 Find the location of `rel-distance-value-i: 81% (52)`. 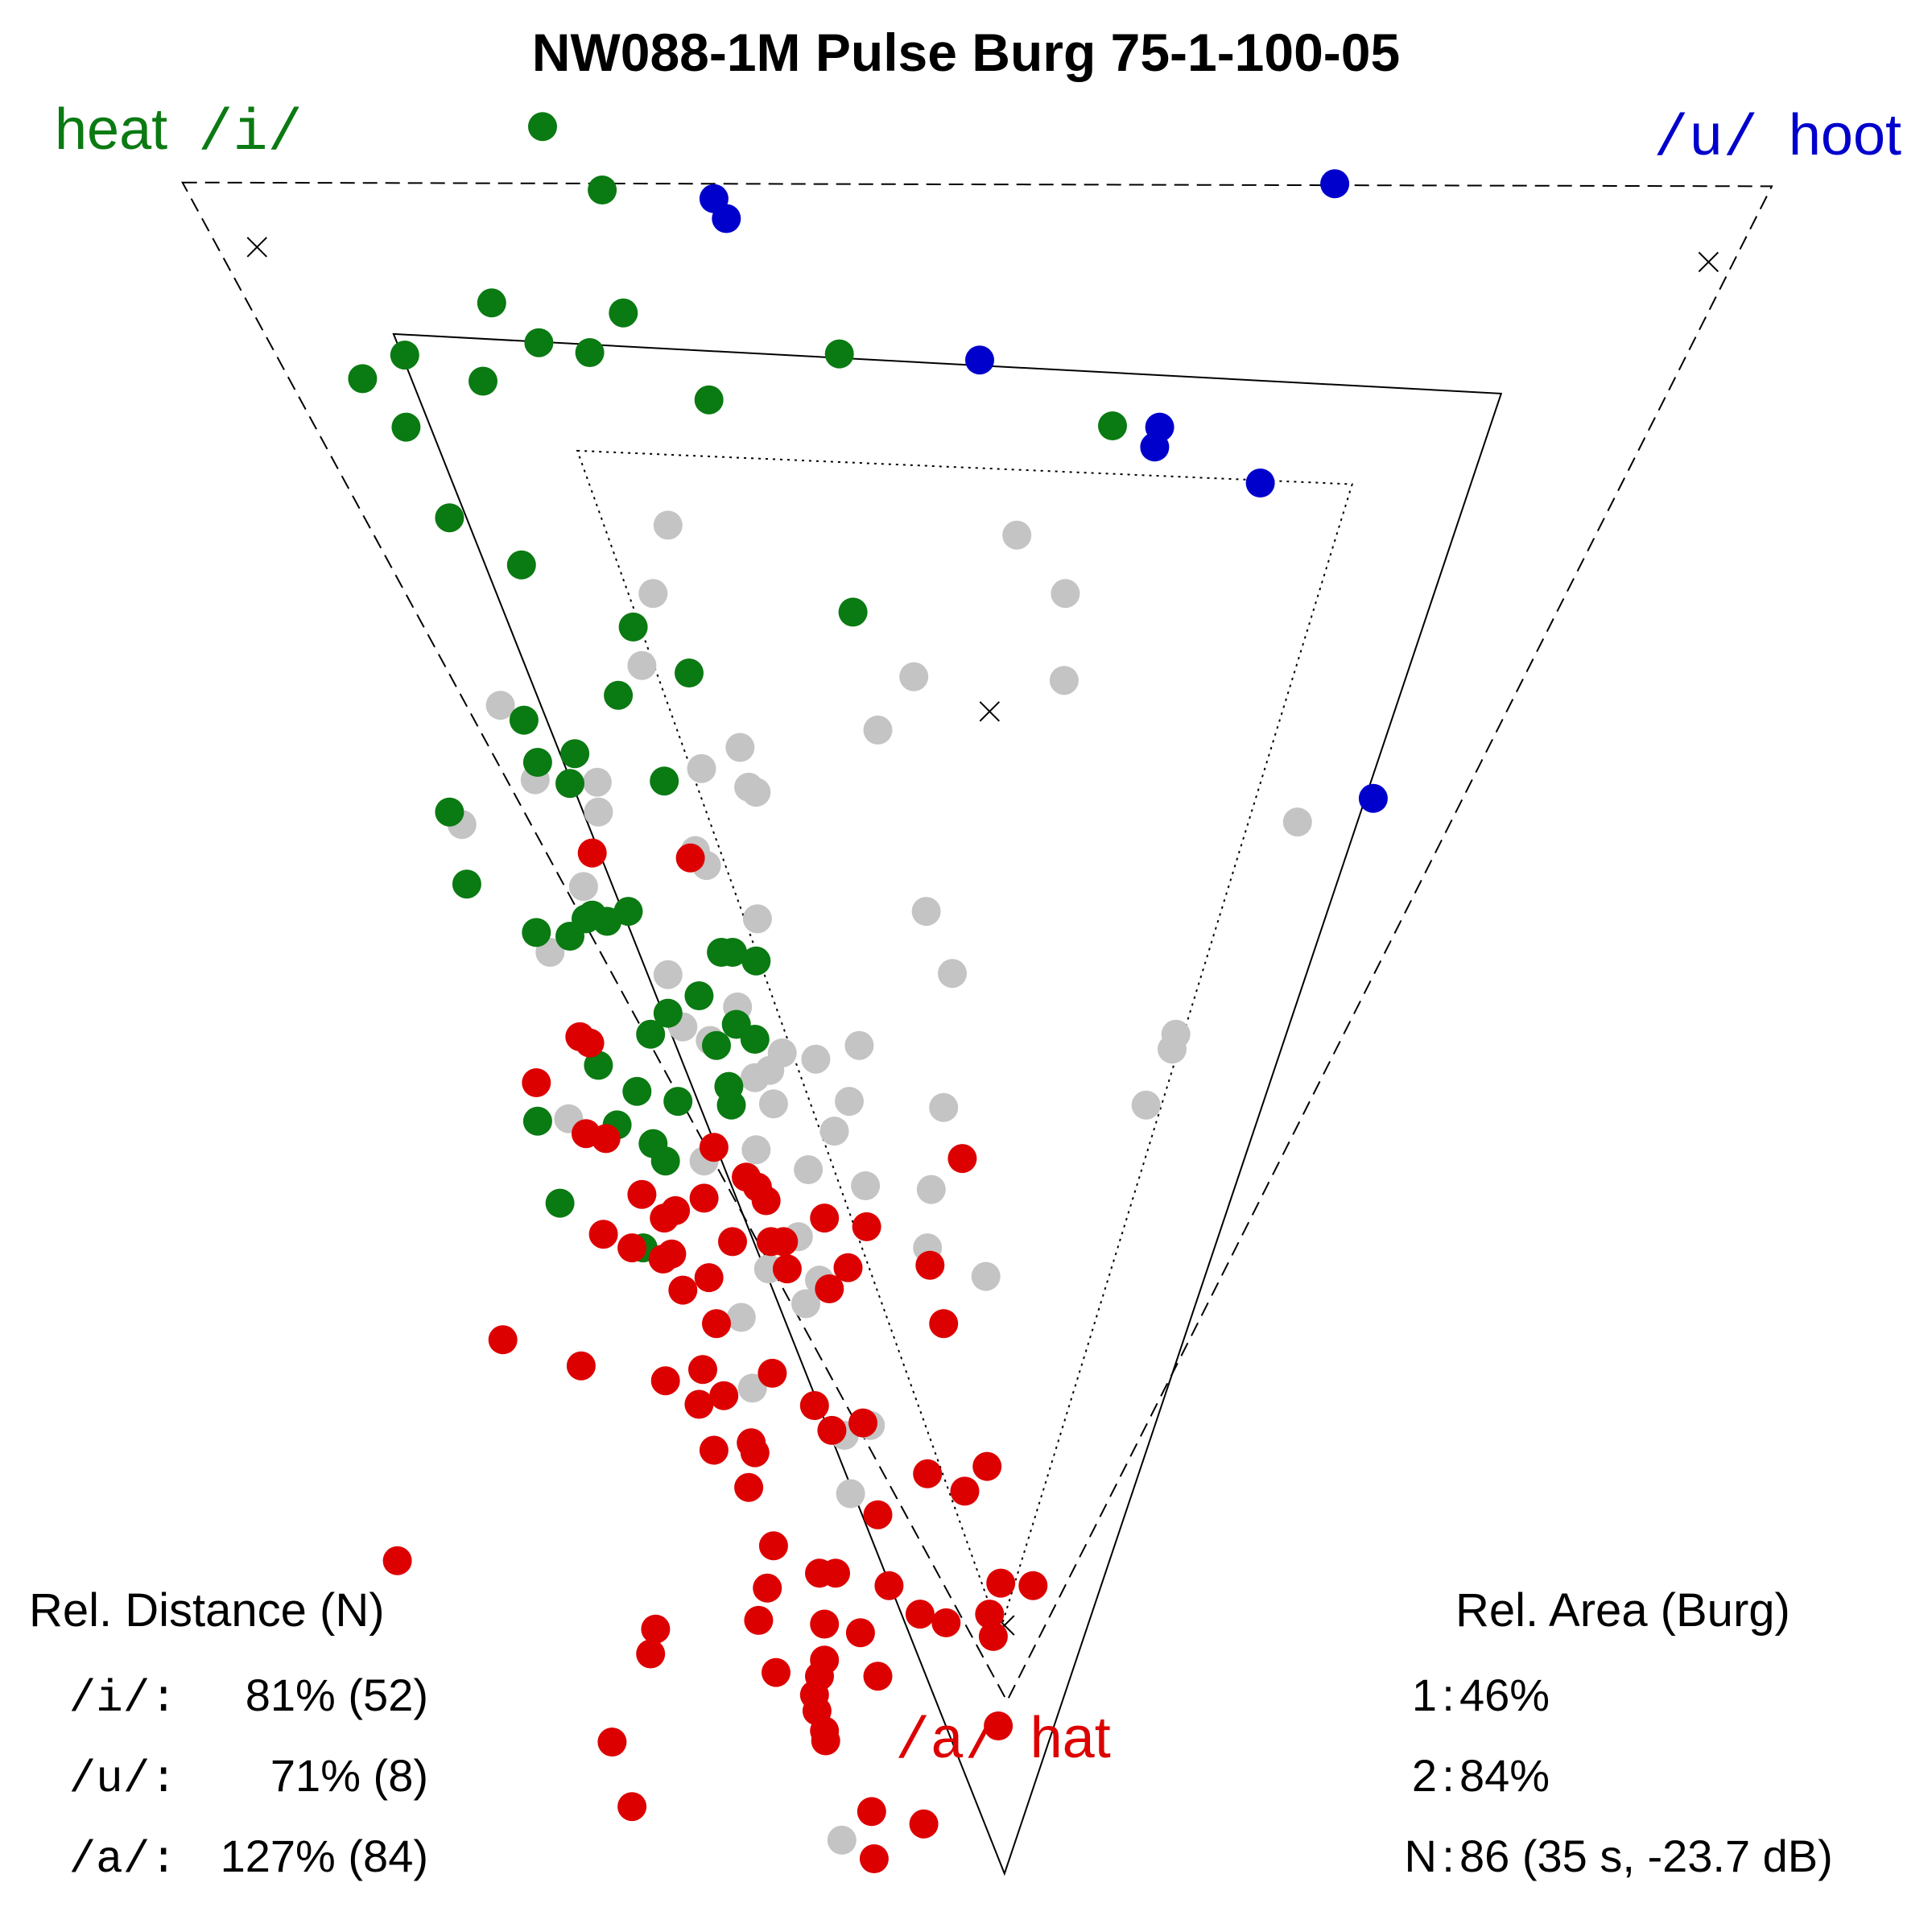

rel-distance-value-i: 81% (52) is located at coordinates (337, 1695).